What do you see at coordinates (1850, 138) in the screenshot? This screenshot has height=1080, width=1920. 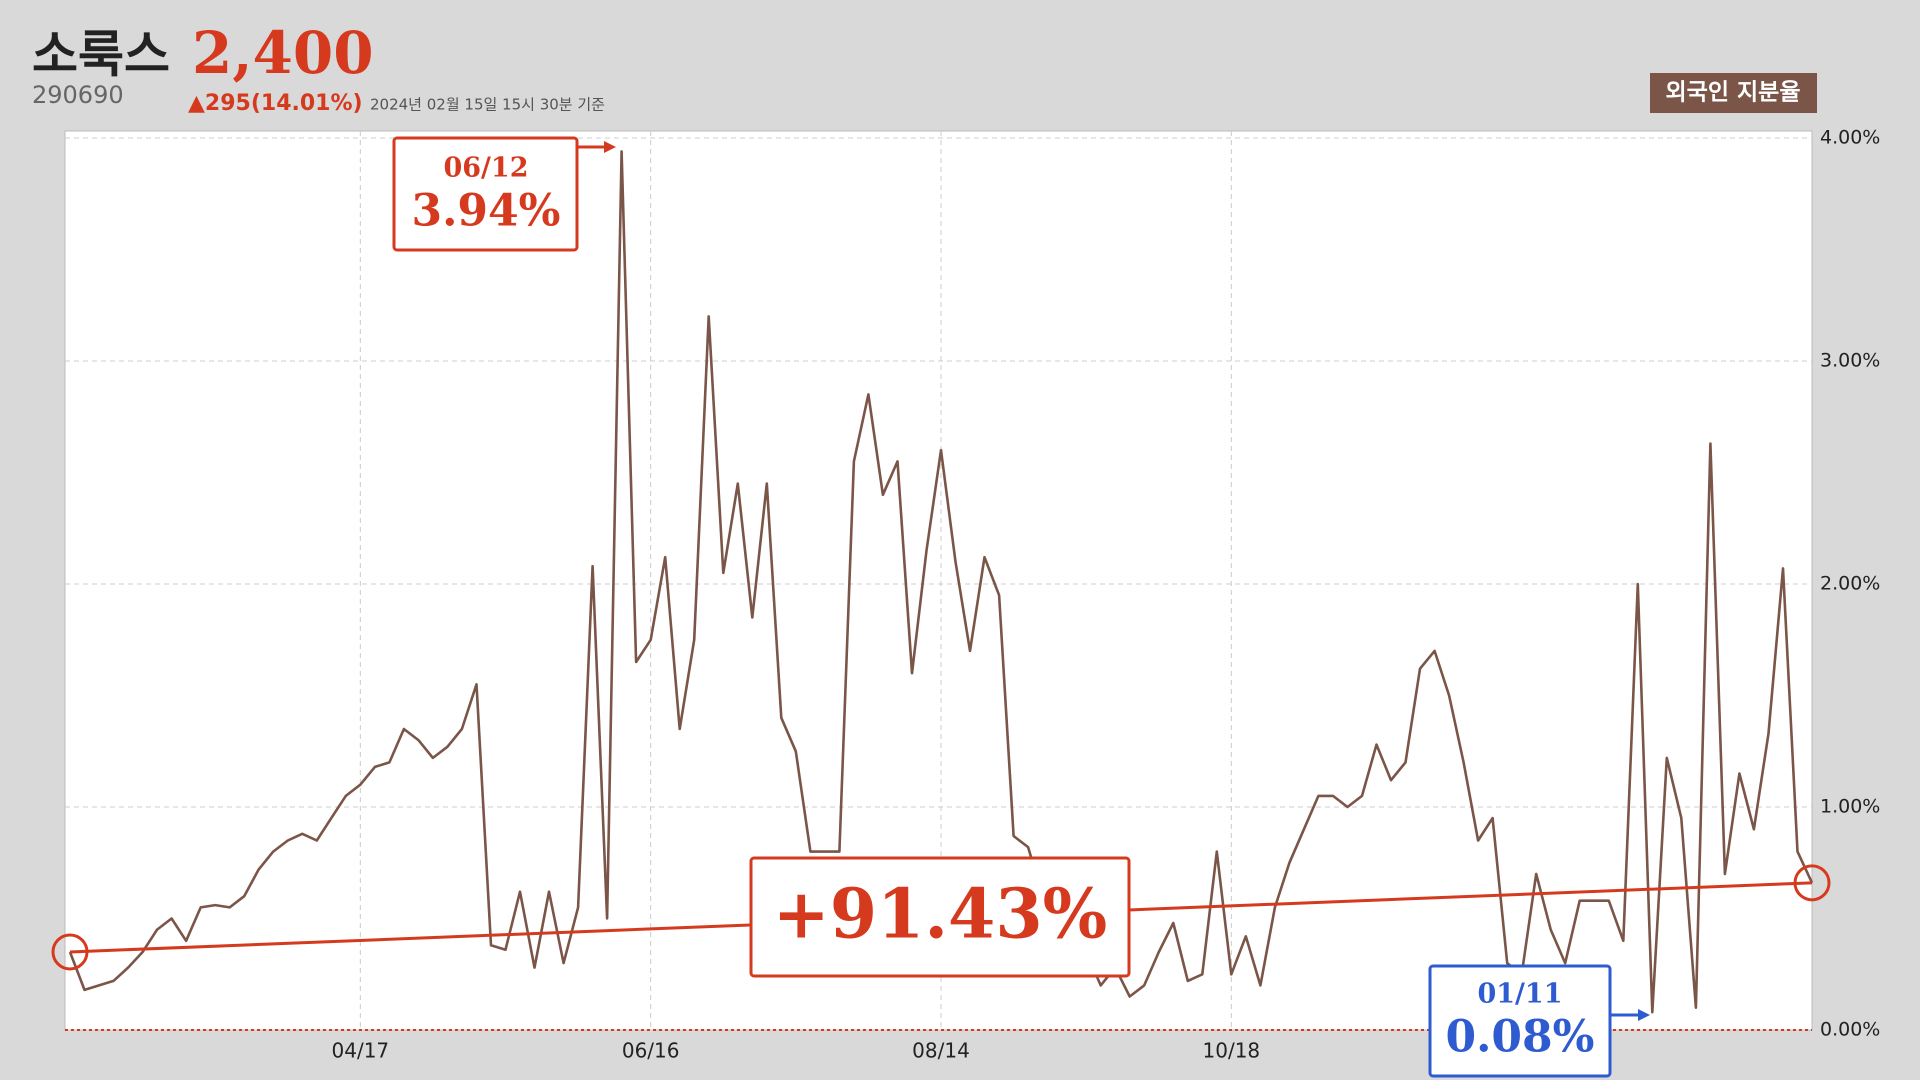 I see `y-tick-label: 4.00%` at bounding box center [1850, 138].